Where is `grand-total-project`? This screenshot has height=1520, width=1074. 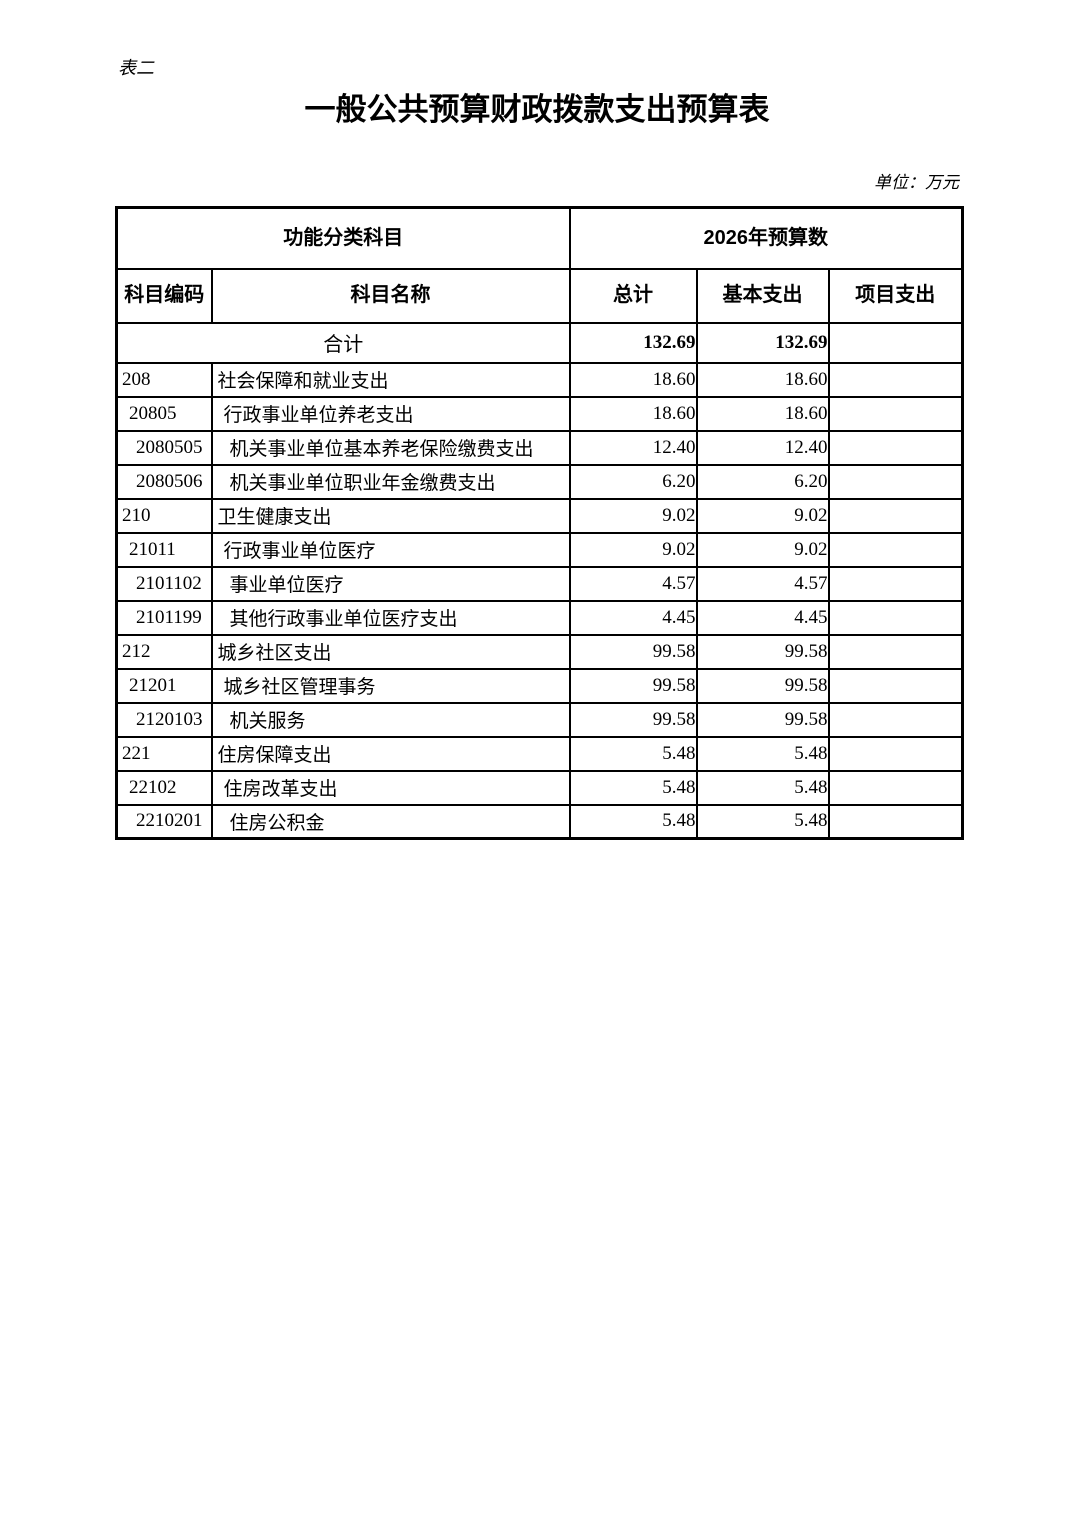
grand-total-project is located at coordinates (895, 342).